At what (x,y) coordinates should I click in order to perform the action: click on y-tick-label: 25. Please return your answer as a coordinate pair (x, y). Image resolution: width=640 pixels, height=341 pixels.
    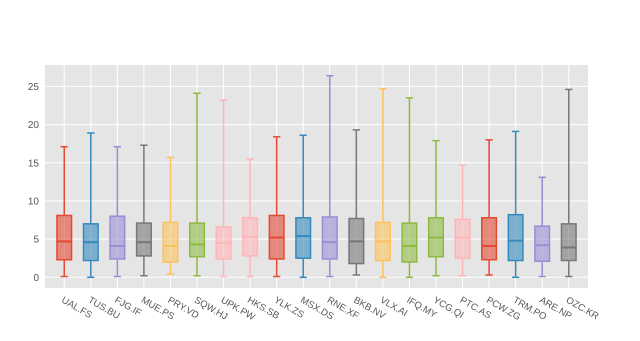
    Looking at the image, I should click on (34, 87).